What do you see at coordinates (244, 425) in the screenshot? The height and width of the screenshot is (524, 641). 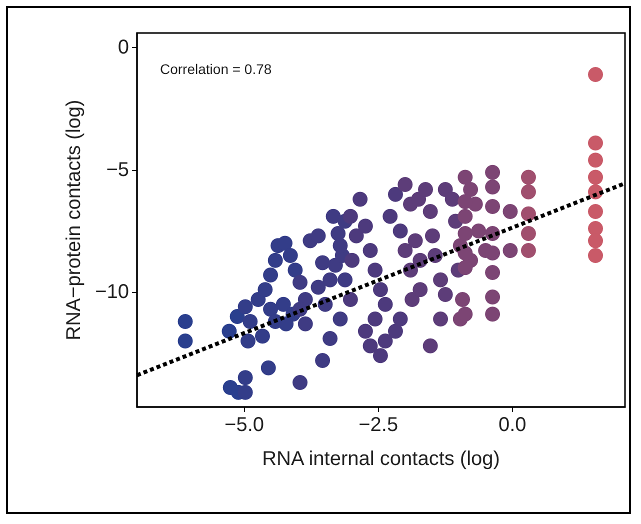 I see `x-tick-label: −5.0` at bounding box center [244, 425].